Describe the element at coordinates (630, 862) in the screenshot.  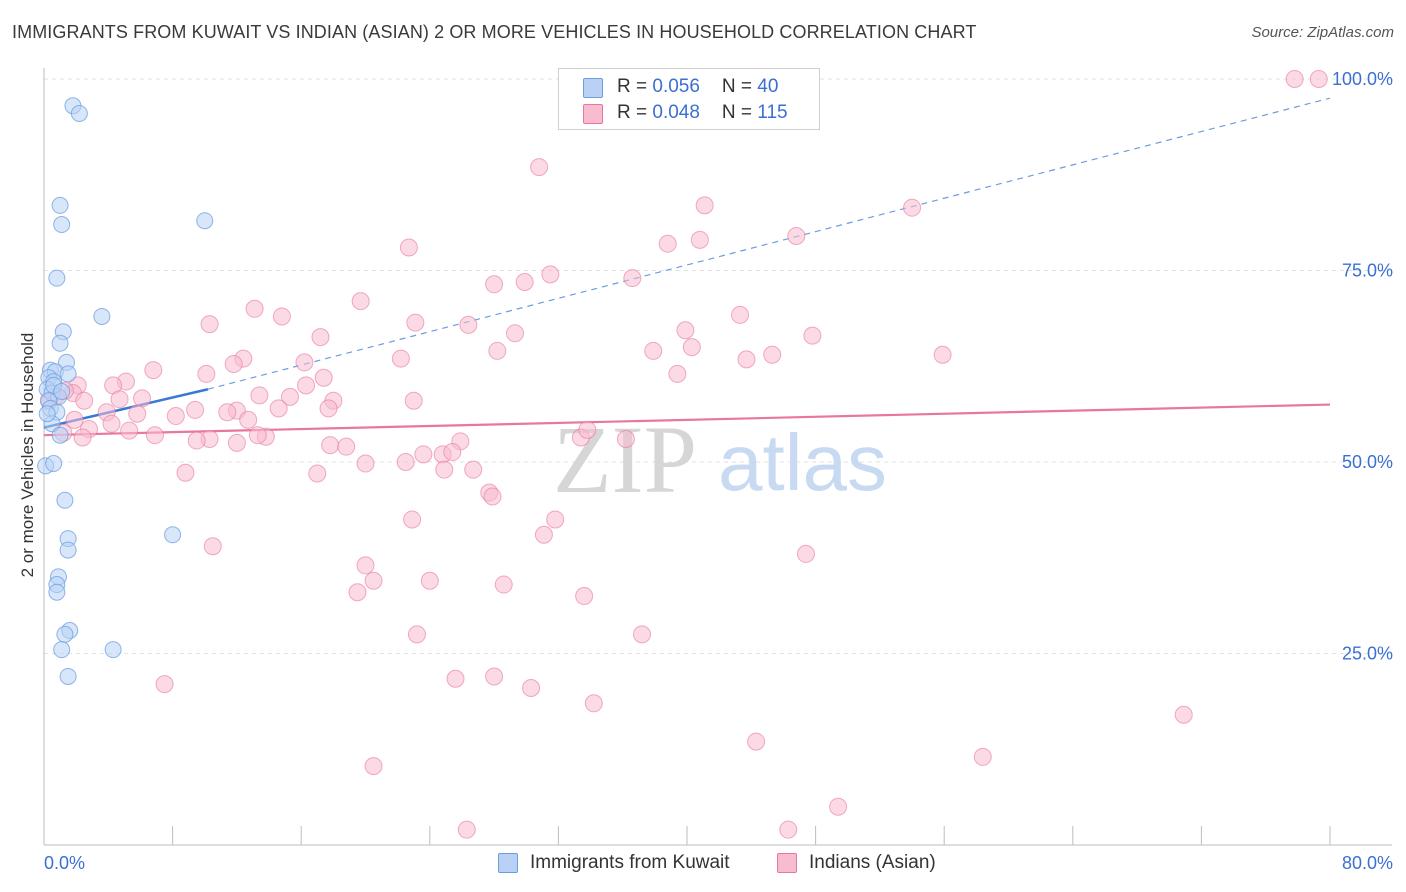
I see `legend-label-kuwait: Immigrants from Kuwait` at that location.